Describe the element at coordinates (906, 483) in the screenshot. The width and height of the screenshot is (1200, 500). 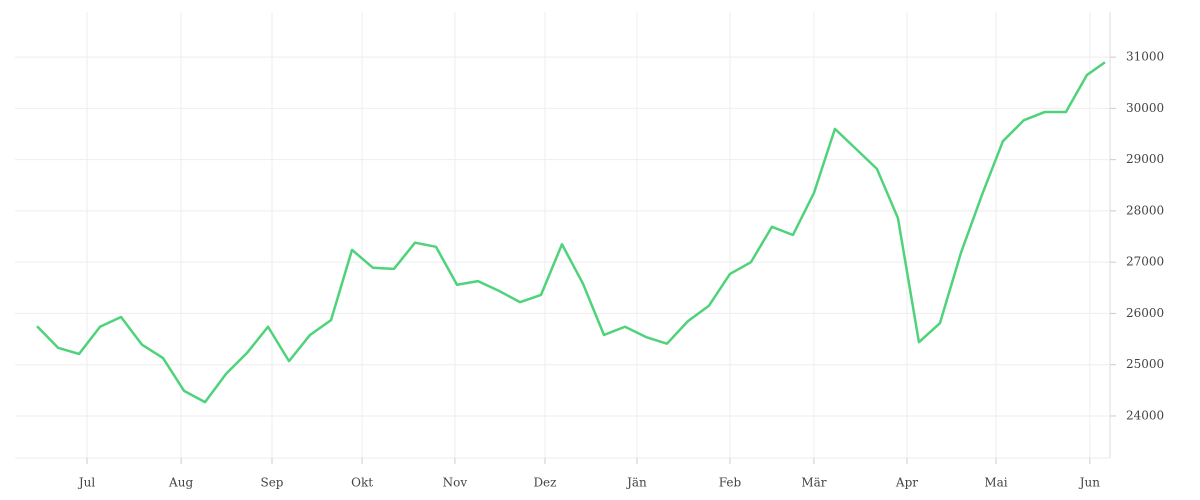
I see `x-tick-label: Apr` at that location.